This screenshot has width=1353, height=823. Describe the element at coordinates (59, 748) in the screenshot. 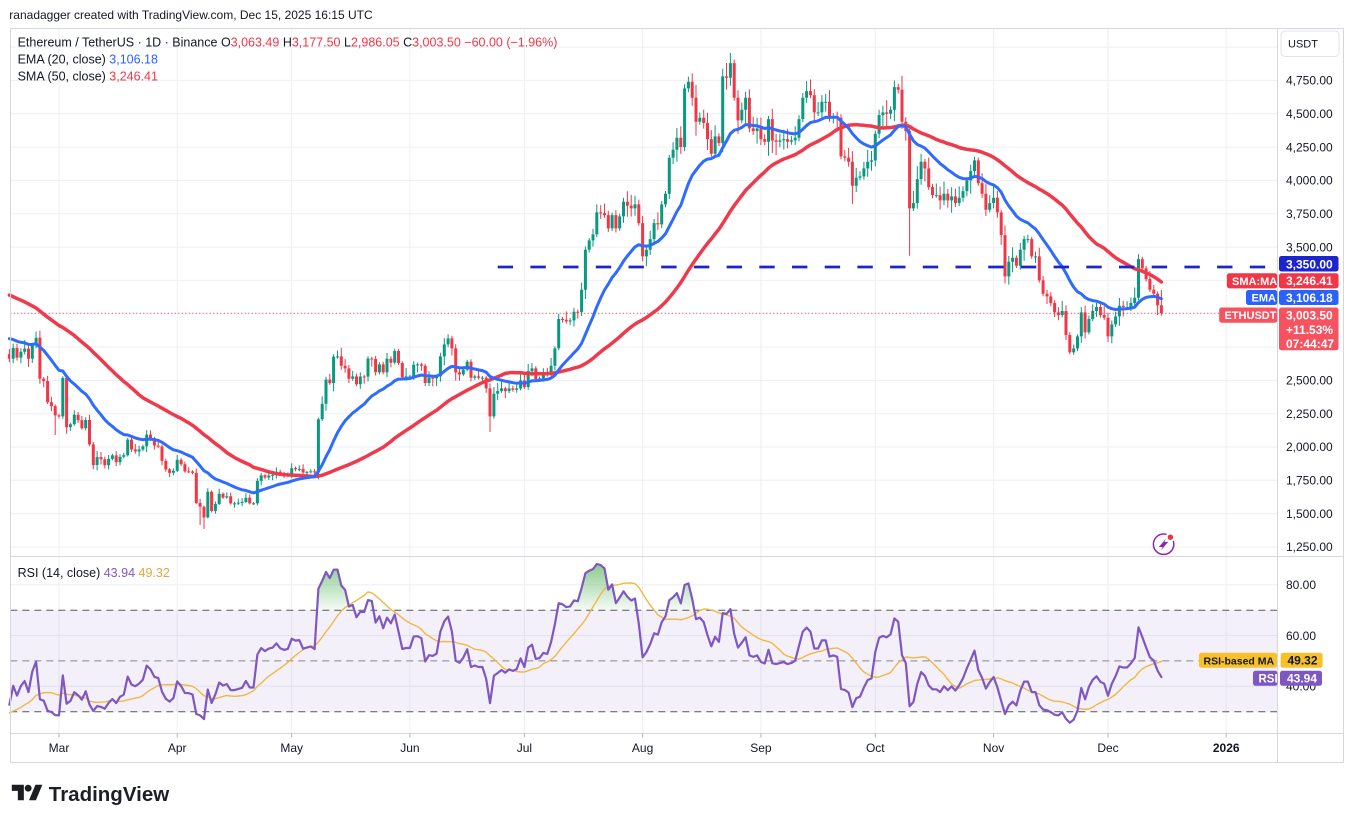

I see `svg-text: Mar` at that location.